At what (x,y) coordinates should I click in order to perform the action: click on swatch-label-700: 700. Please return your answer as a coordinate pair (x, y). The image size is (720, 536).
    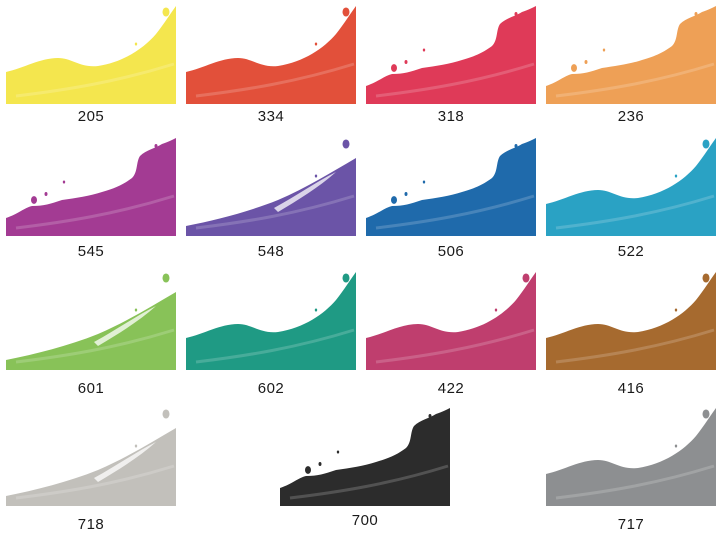
    Looking at the image, I should click on (365, 520).